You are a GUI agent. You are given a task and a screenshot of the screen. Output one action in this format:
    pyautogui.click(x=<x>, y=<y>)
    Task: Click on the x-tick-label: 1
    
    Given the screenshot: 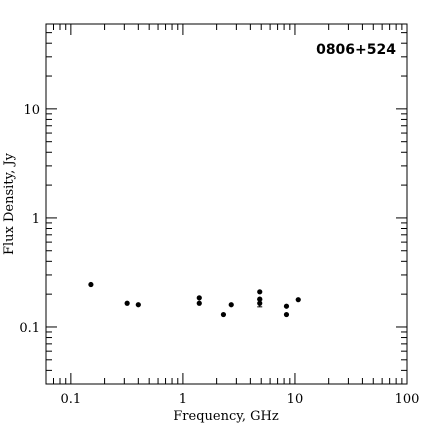 What is the action you would take?
    pyautogui.click(x=183, y=399)
    